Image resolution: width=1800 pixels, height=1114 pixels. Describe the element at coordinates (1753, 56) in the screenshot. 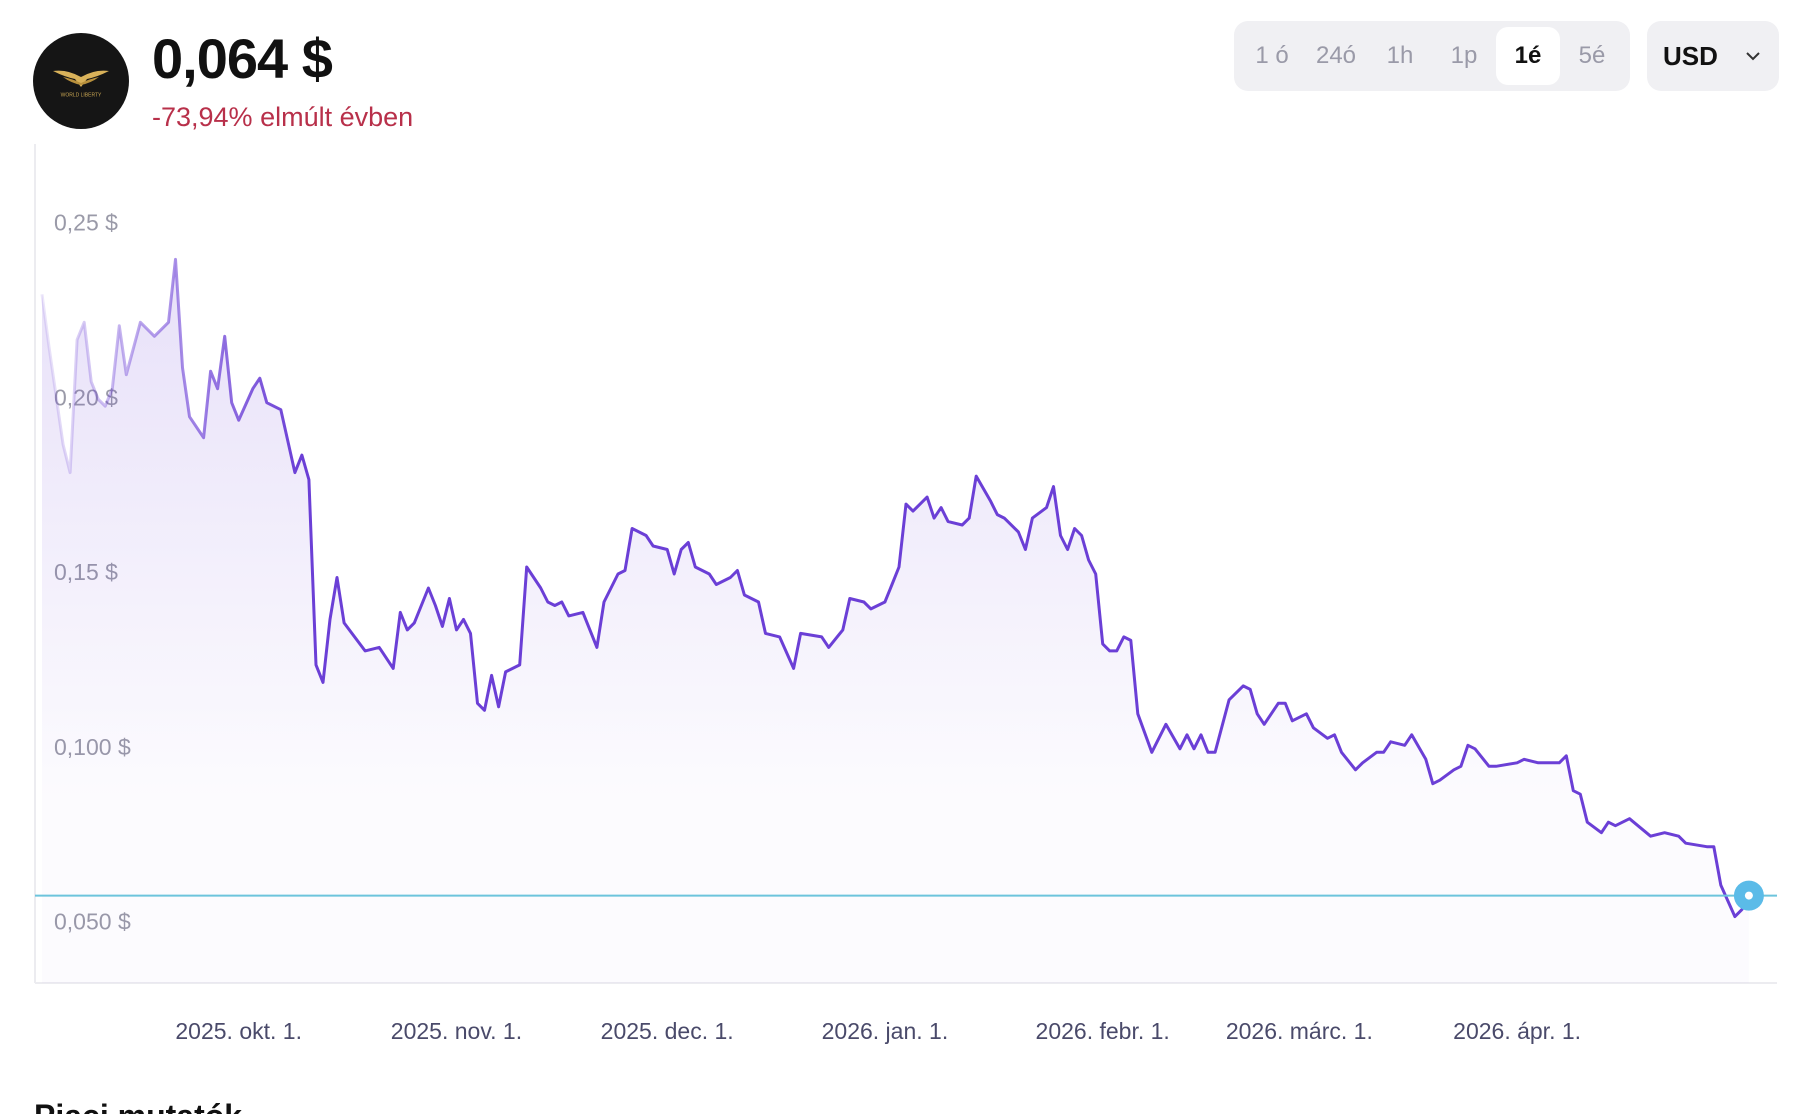

I see `chevron` at that location.